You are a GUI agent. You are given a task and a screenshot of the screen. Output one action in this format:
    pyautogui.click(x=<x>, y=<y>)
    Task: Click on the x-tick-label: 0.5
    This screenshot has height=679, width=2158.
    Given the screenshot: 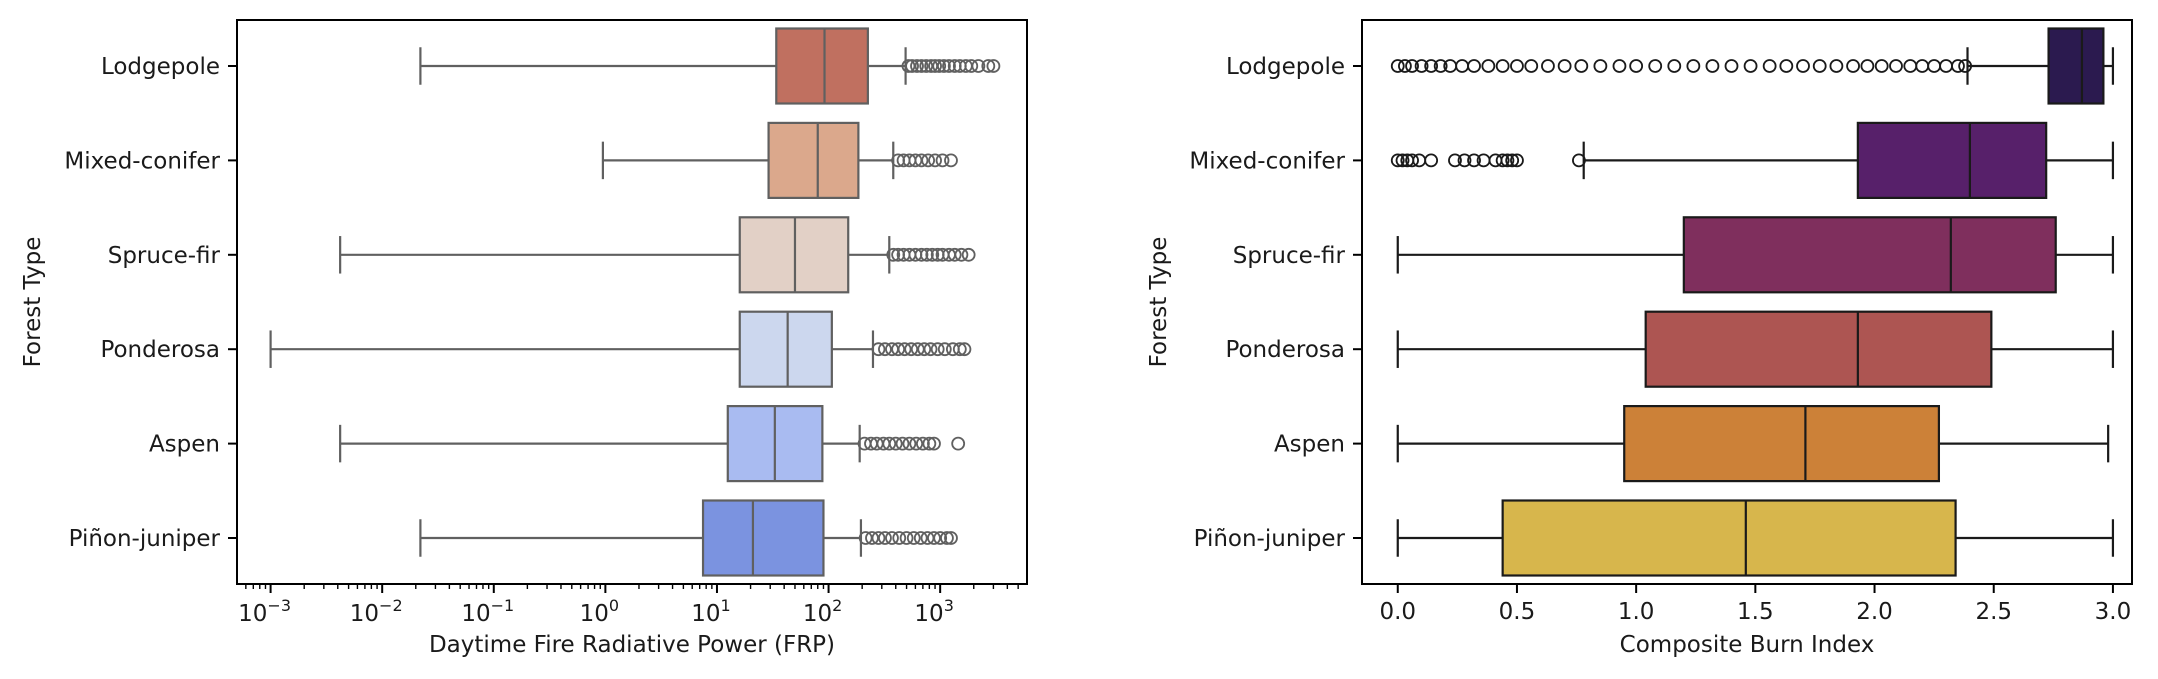 What is the action you would take?
    pyautogui.click(x=1517, y=612)
    